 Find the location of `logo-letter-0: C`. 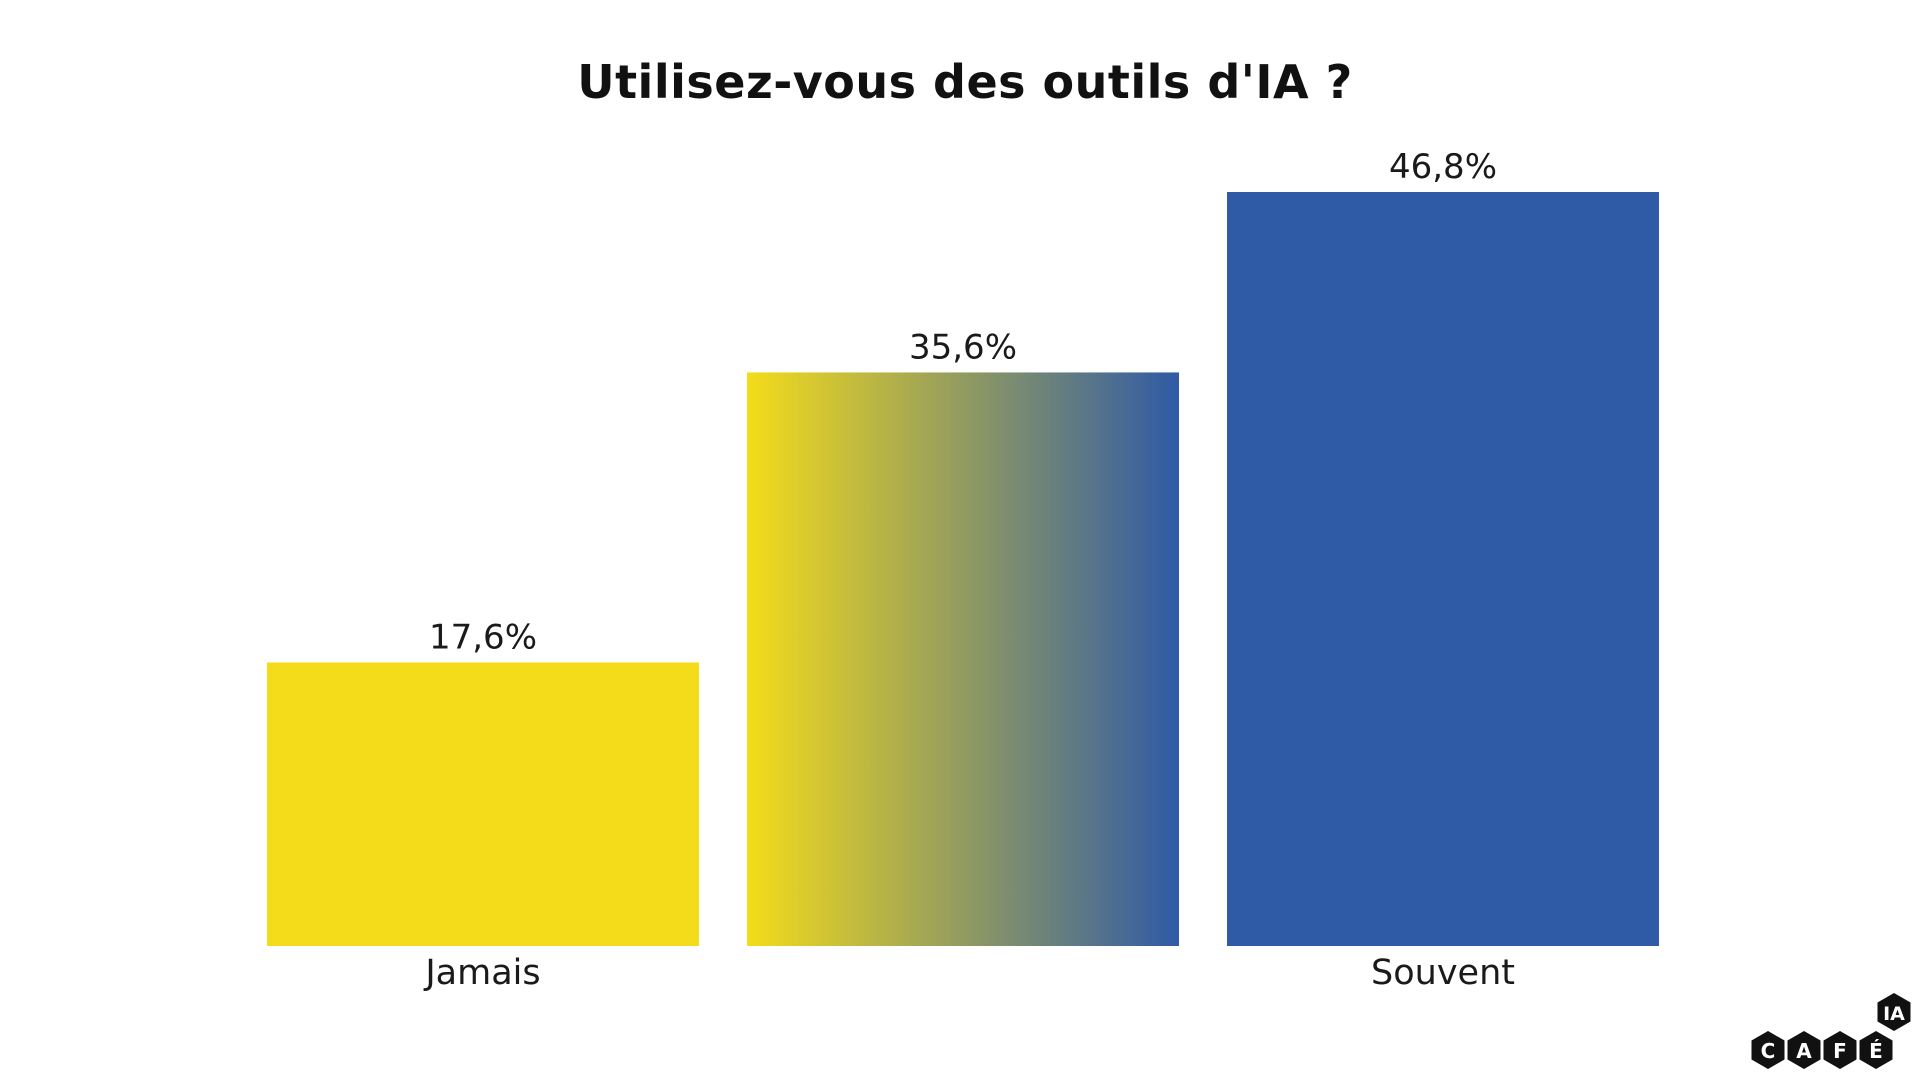

logo-letter-0: C is located at coordinates (1768, 1051).